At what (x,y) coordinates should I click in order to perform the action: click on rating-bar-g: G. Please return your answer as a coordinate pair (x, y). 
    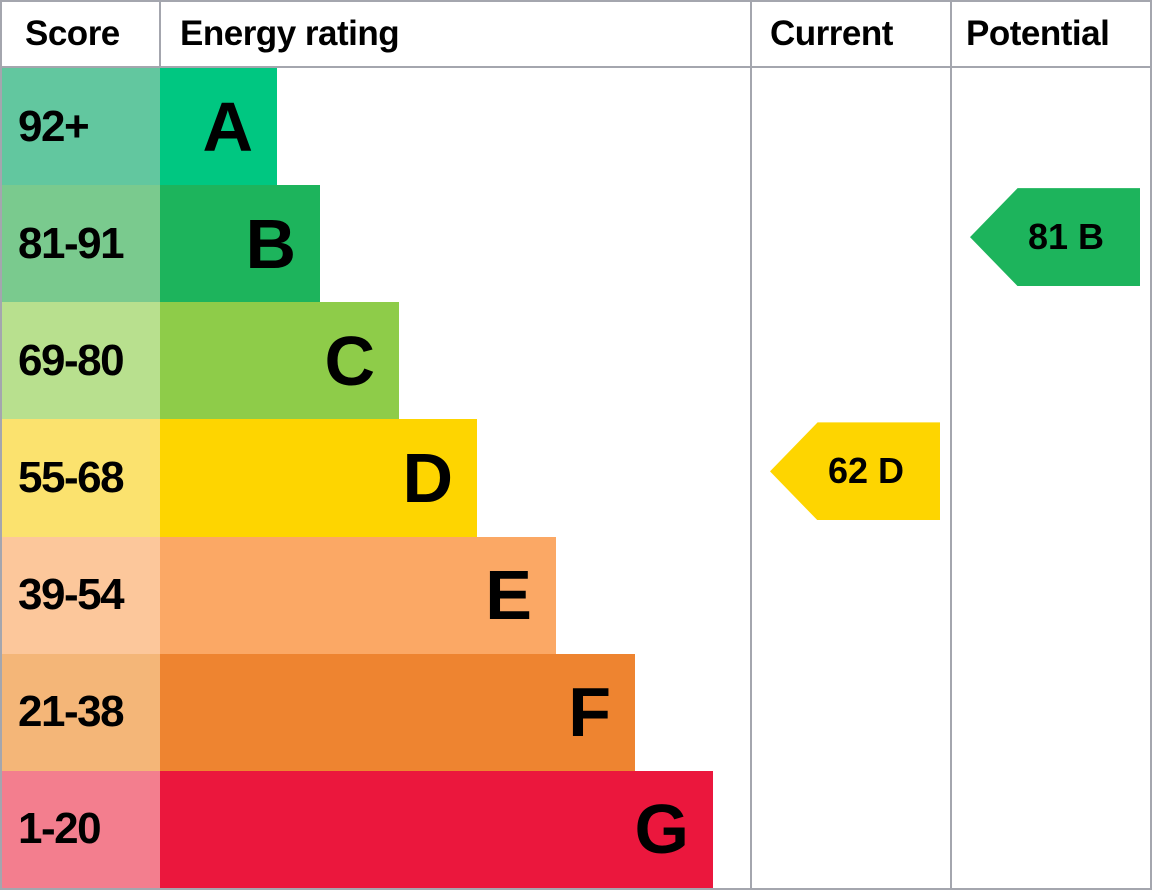
    Looking at the image, I should click on (436, 829).